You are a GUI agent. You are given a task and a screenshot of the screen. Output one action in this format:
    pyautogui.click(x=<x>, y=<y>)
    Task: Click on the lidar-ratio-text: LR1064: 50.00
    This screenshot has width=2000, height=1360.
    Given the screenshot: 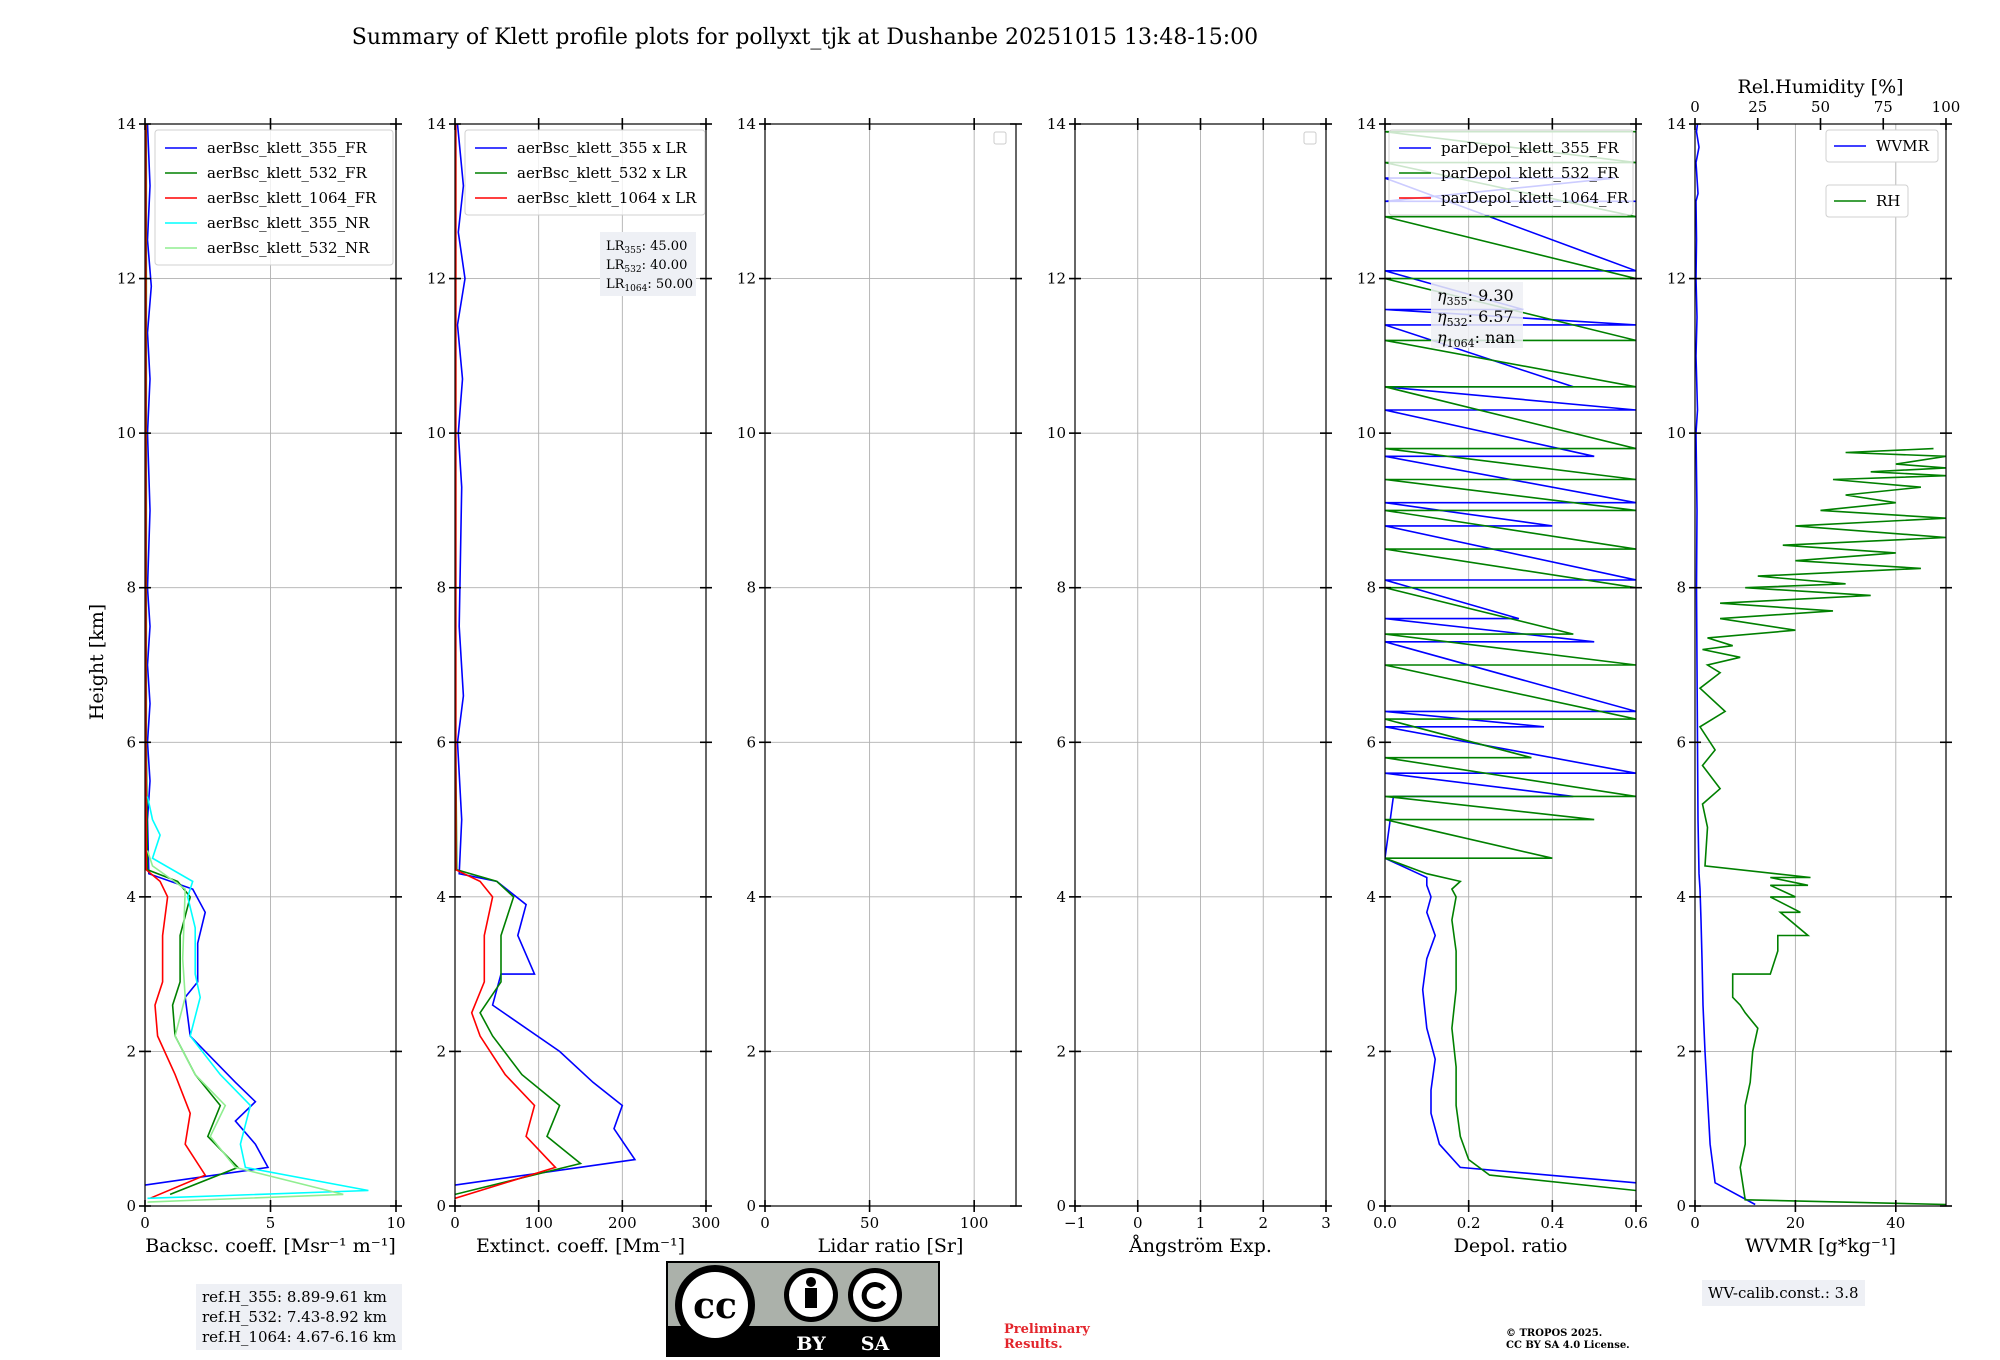 What is the action you would take?
    pyautogui.click(x=649, y=285)
    